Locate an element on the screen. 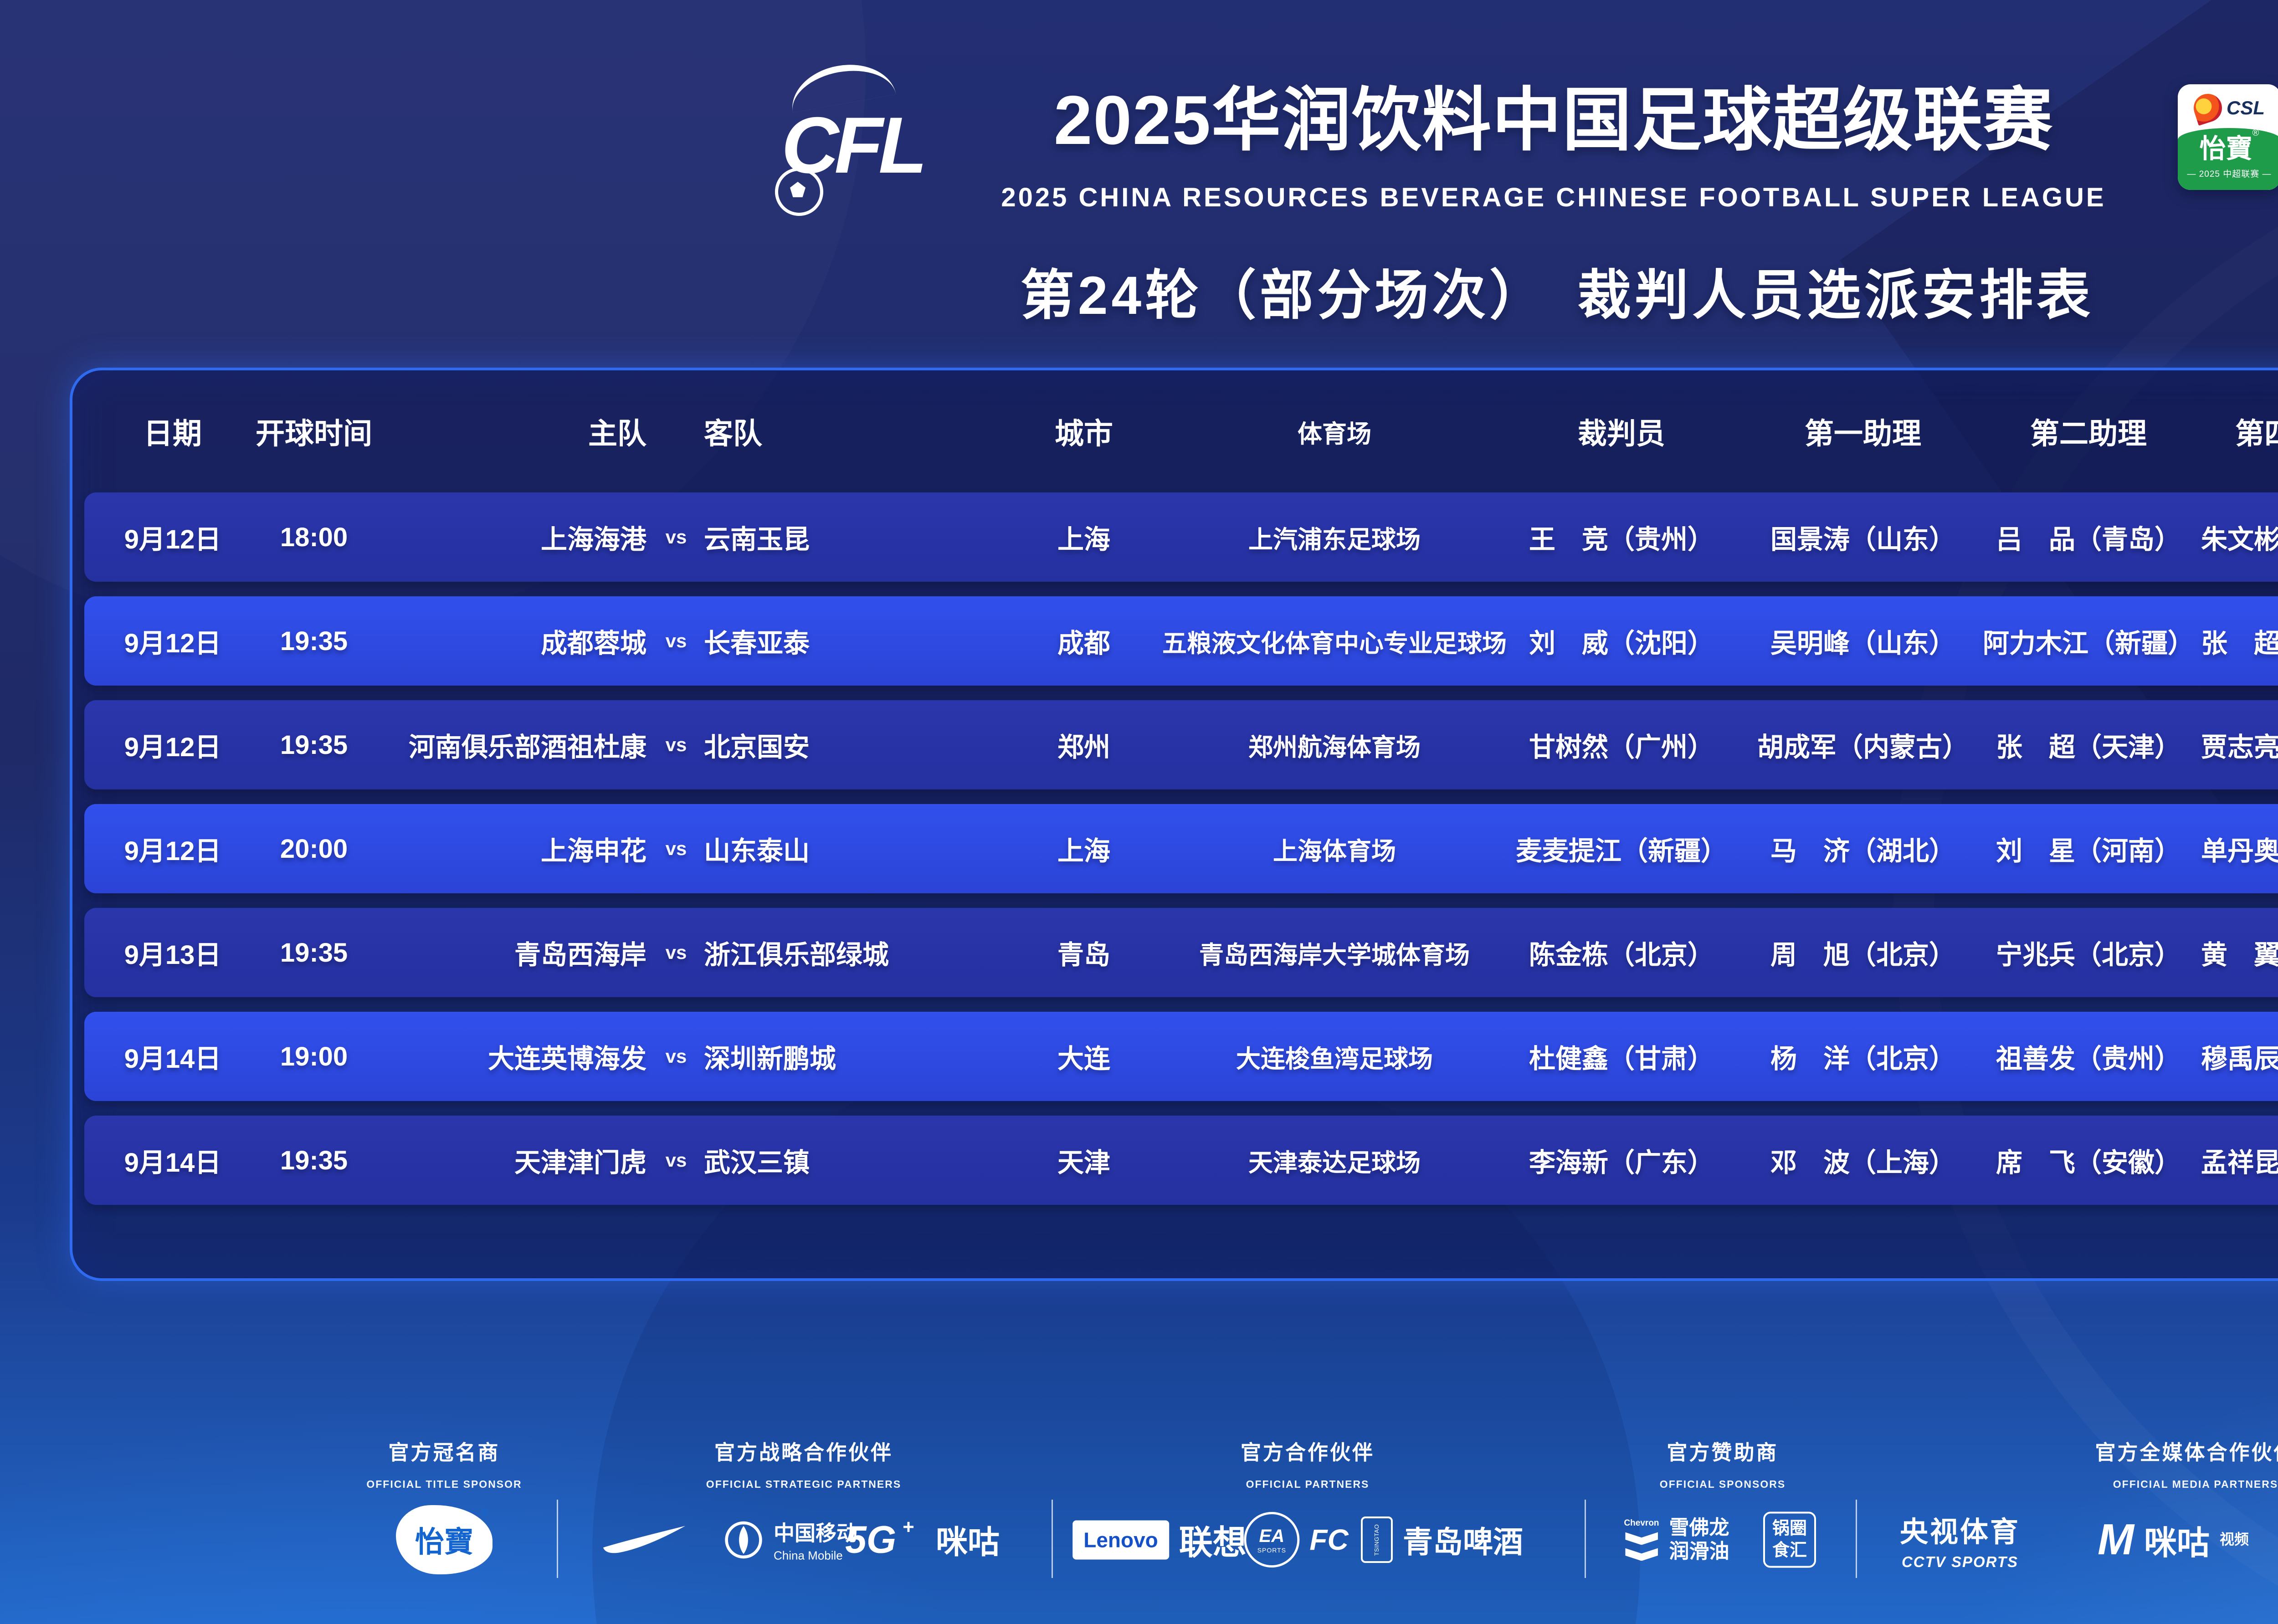  cestbon-text: 怡寶 is located at coordinates (444, 1542).